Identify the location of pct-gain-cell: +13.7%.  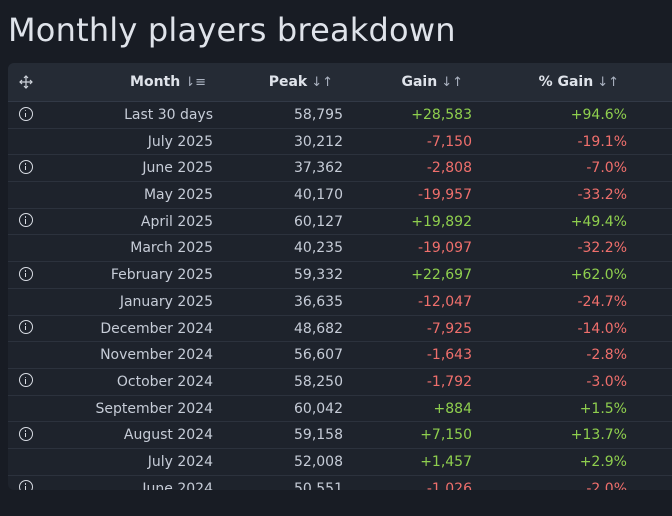
(598, 435).